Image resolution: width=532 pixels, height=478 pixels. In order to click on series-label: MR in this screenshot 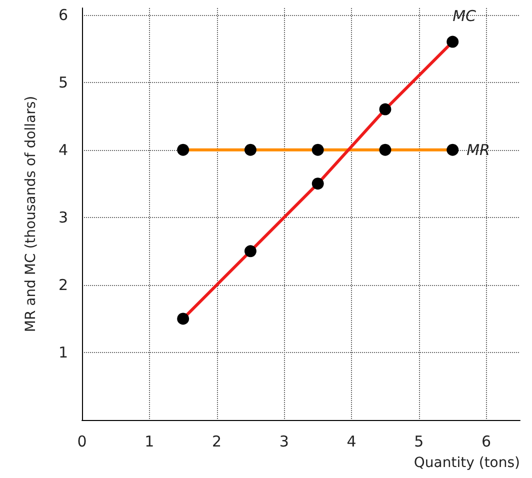, I will do `click(478, 149)`.